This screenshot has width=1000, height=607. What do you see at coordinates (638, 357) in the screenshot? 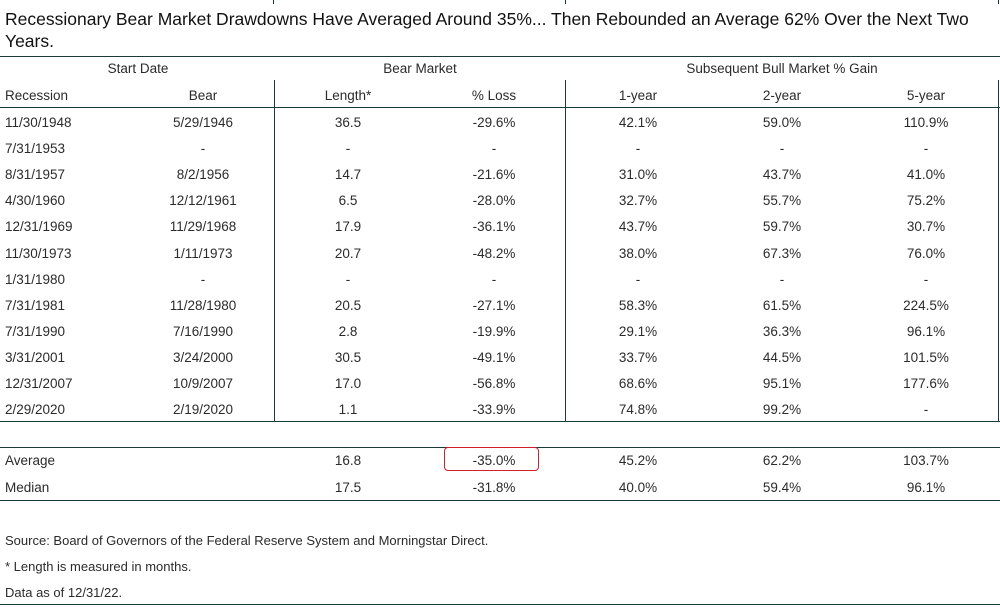
I see `table-row-one-year-cell: 33.7%` at bounding box center [638, 357].